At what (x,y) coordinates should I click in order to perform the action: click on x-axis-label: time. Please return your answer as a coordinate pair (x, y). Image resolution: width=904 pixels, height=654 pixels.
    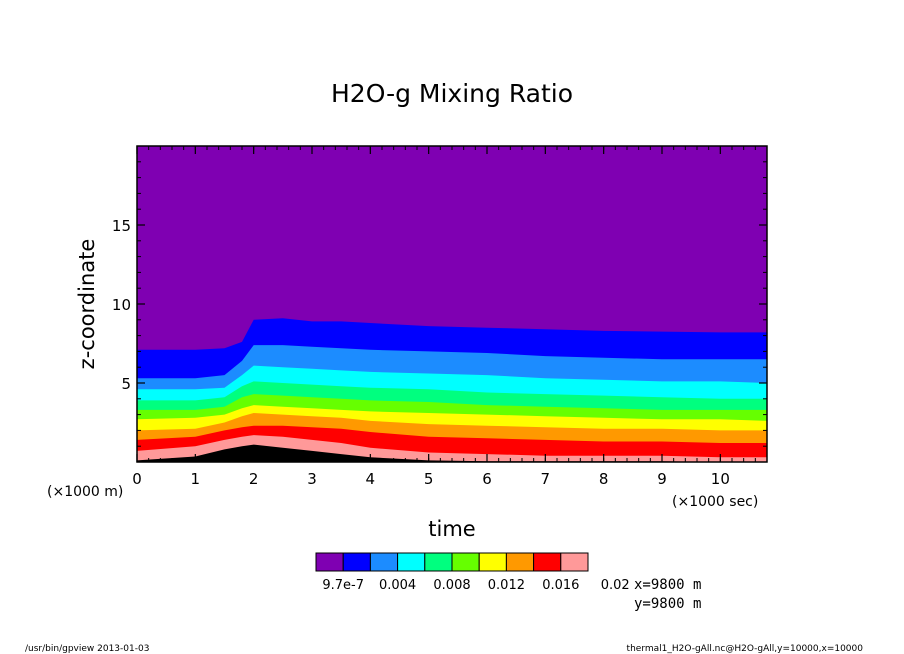
    Looking at the image, I should click on (451, 529).